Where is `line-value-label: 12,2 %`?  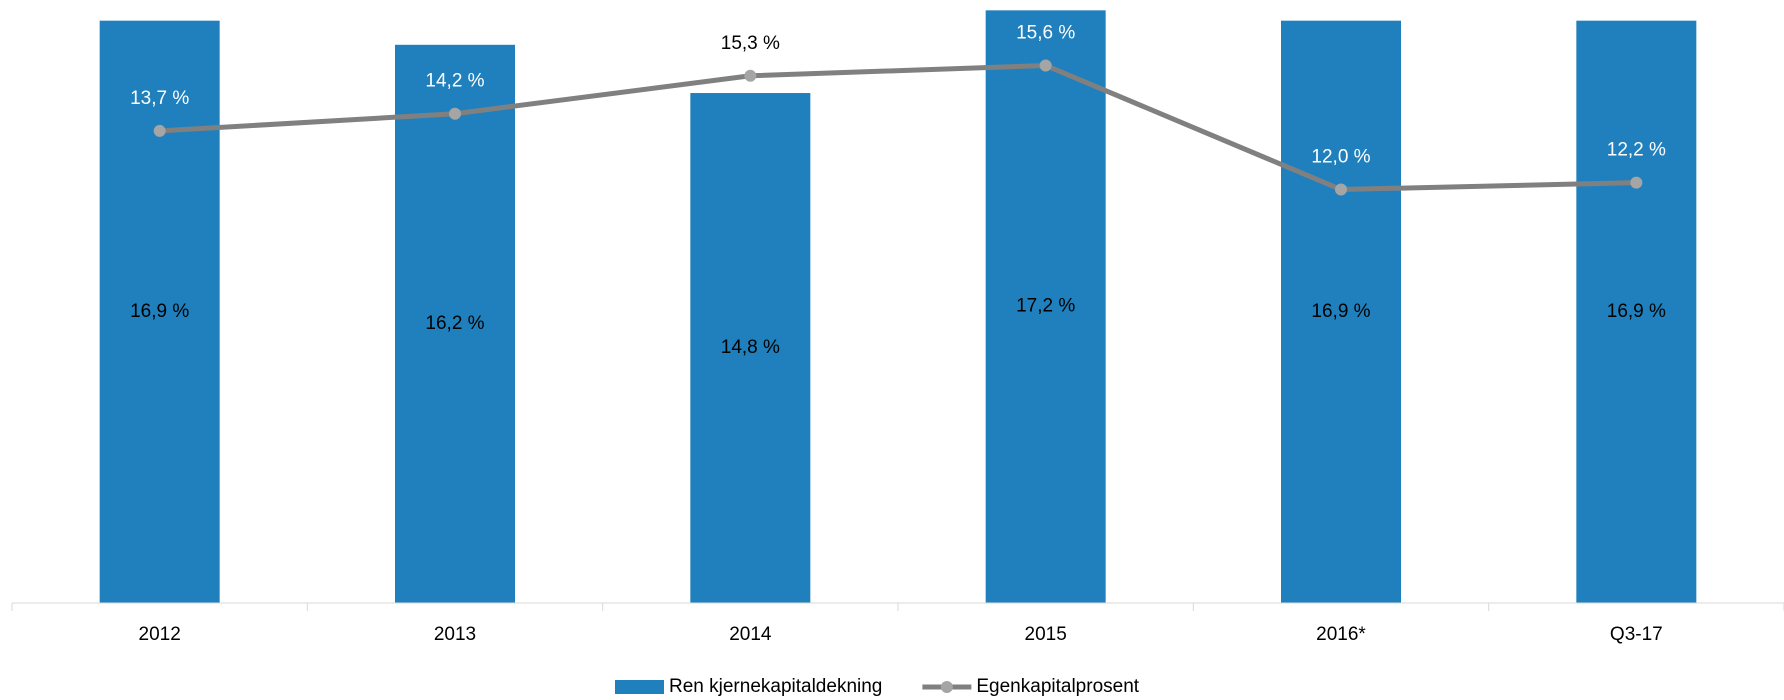 line-value-label: 12,2 % is located at coordinates (1636, 150).